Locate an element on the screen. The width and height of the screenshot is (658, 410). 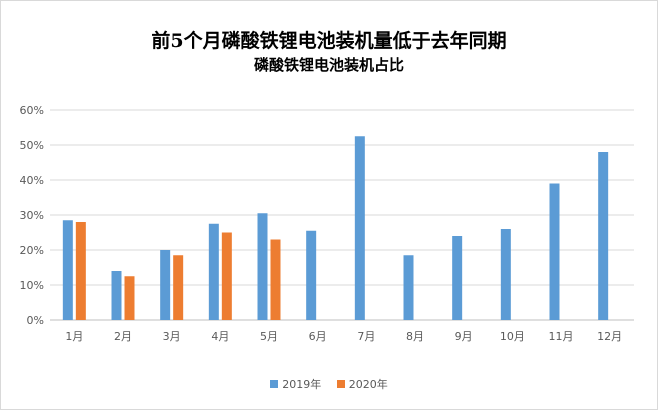
legend-item-2020: 2020年 is located at coordinates (362, 384).